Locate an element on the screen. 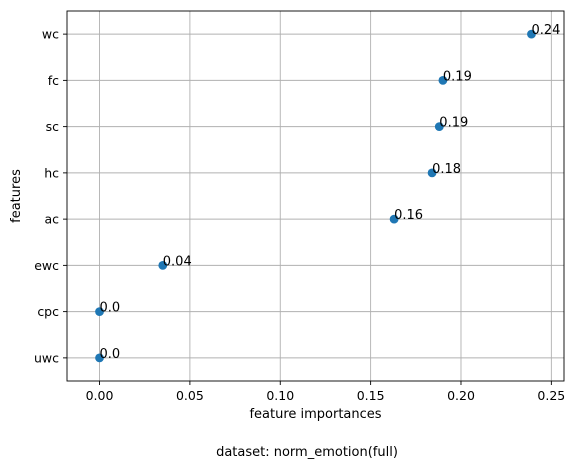 Image resolution: width=575 pixels, height=469 pixels. data-point-ewc is located at coordinates (163, 265).